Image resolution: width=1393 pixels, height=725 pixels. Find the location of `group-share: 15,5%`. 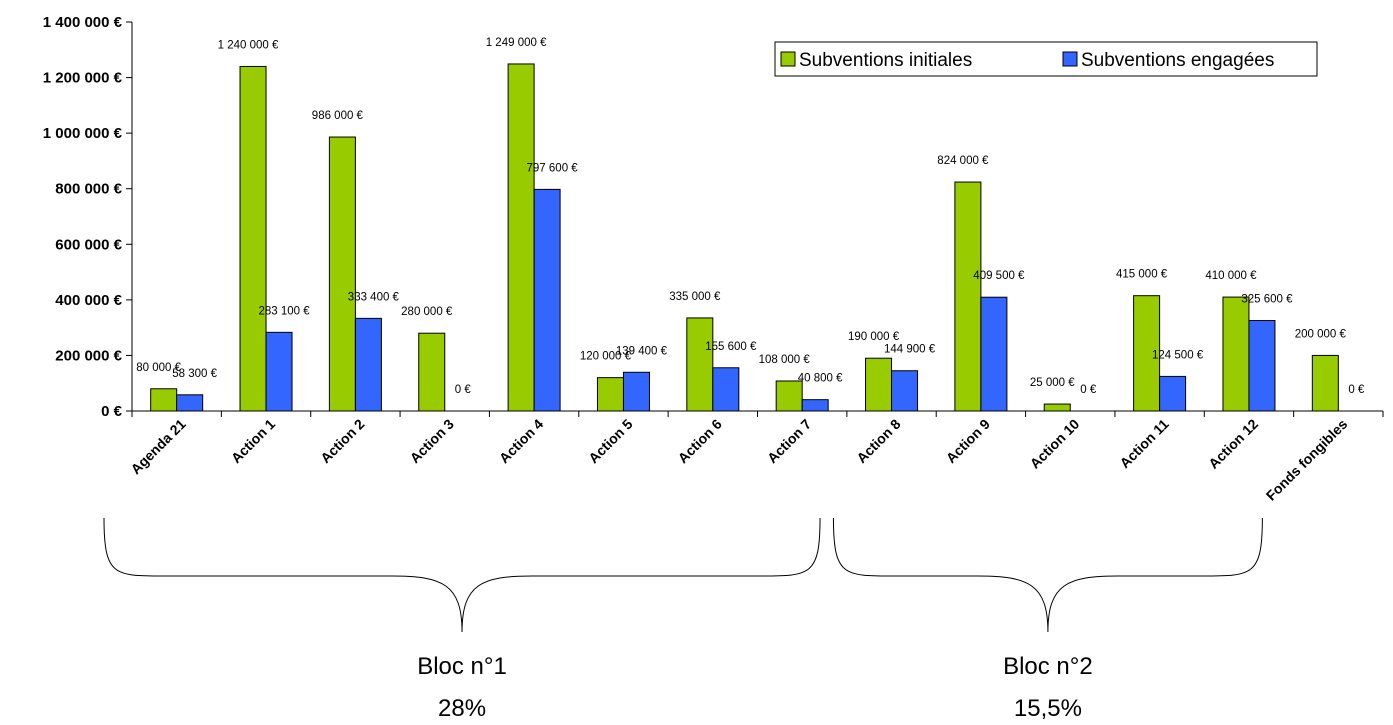

group-share: 15,5% is located at coordinates (1048, 708).